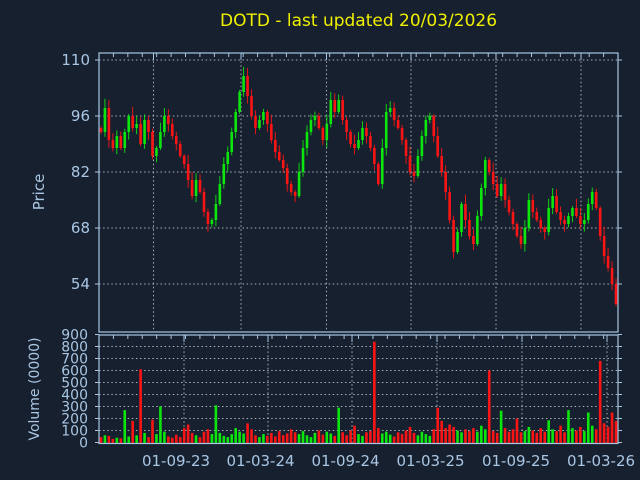 This screenshot has width=640, height=480. What do you see at coordinates (516, 461) in the screenshot?
I see `tick-label: 01-09-25` at bounding box center [516, 461].